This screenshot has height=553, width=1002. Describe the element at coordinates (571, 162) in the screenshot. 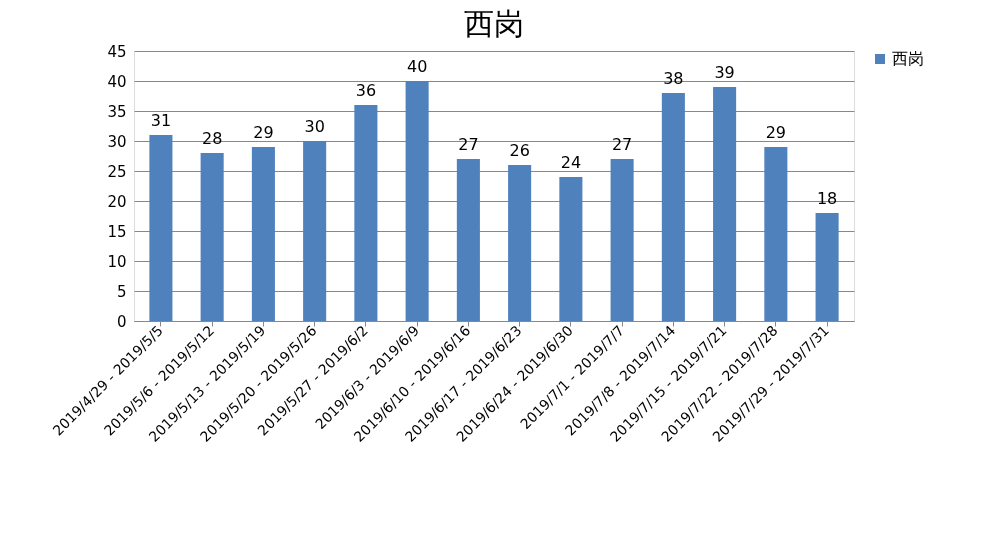

I see `data-label: 24` at that location.